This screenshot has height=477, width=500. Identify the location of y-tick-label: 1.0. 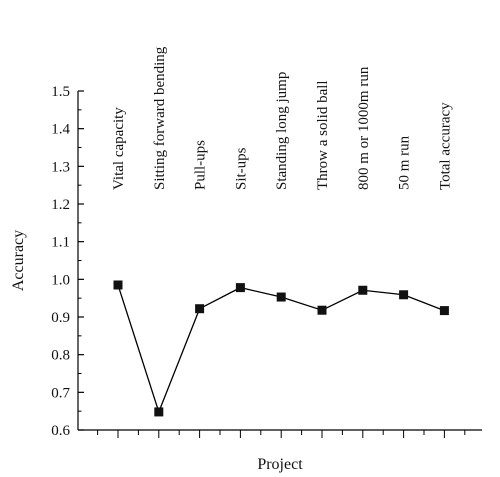
(60, 280).